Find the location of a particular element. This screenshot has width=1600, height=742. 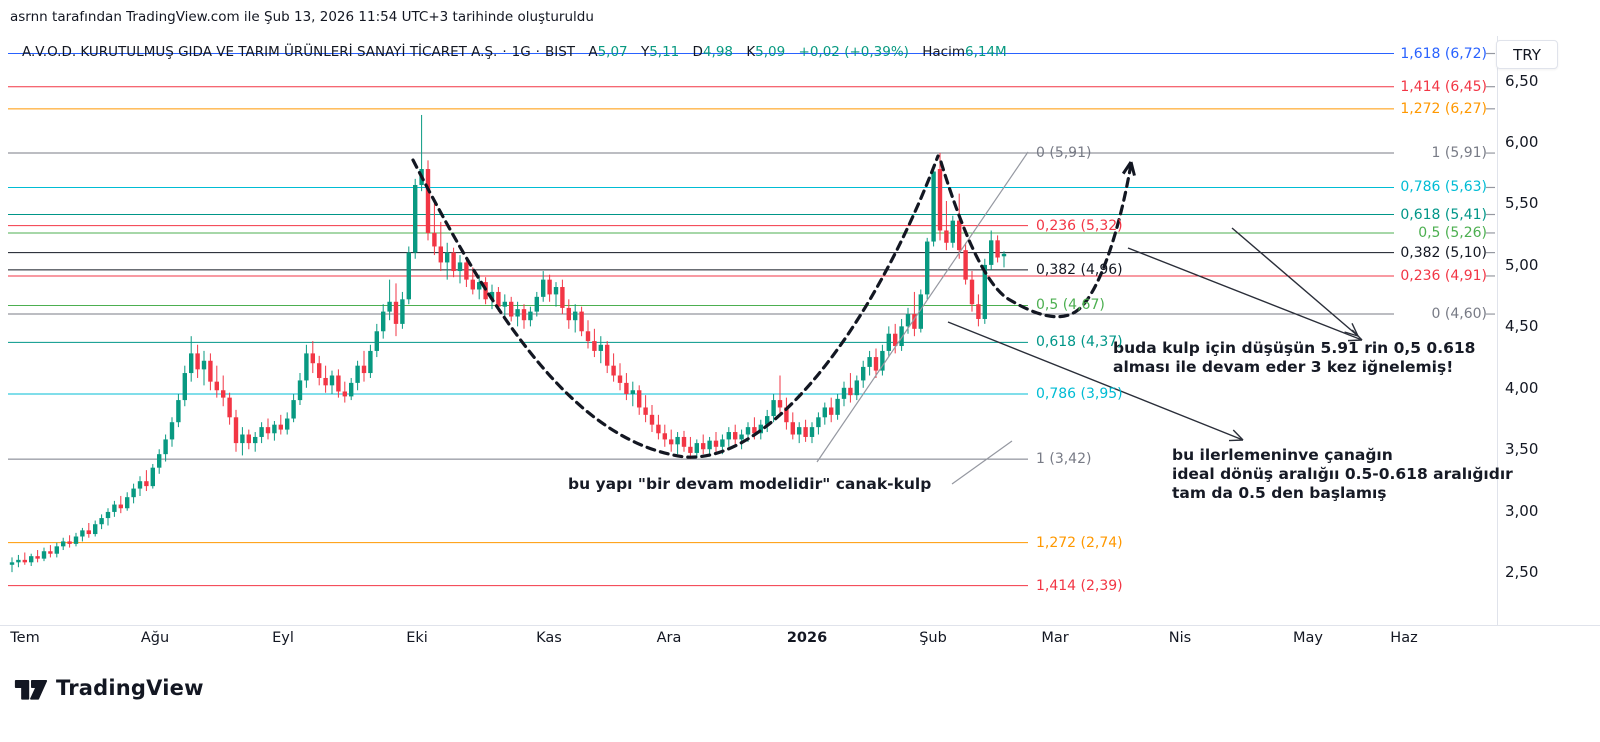

annotation-handle-note-line2: alması ile devam eder 3 kez iğnelemiş! is located at coordinates (1283, 367).